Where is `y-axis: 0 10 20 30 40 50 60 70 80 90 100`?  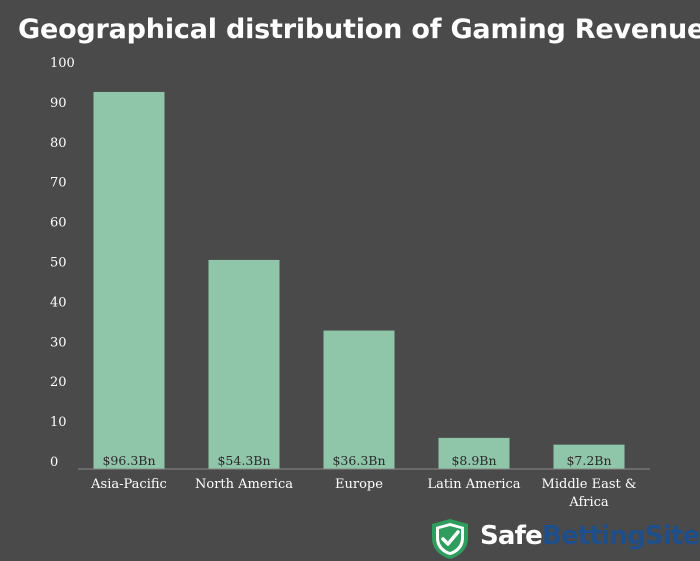
y-axis: 0 10 20 30 40 50 60 70 80 90 100 is located at coordinates (62, 263).